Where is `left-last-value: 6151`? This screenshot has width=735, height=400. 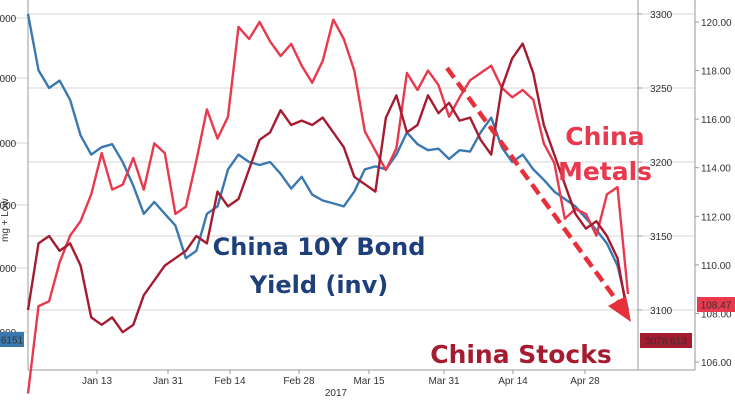 left-last-value: 6151 is located at coordinates (12, 341).